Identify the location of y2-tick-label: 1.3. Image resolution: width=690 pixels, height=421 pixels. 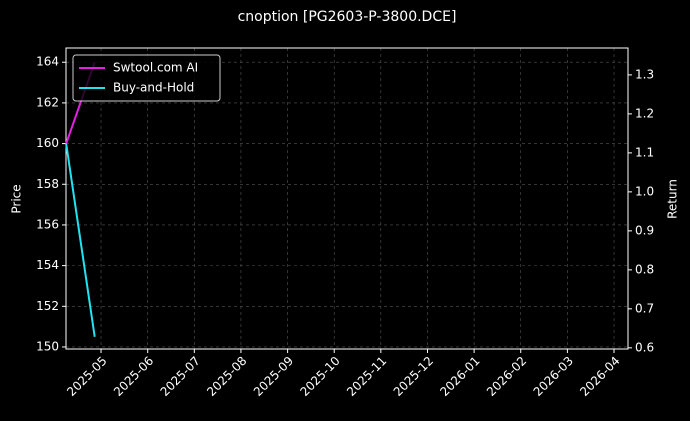
(644, 74).